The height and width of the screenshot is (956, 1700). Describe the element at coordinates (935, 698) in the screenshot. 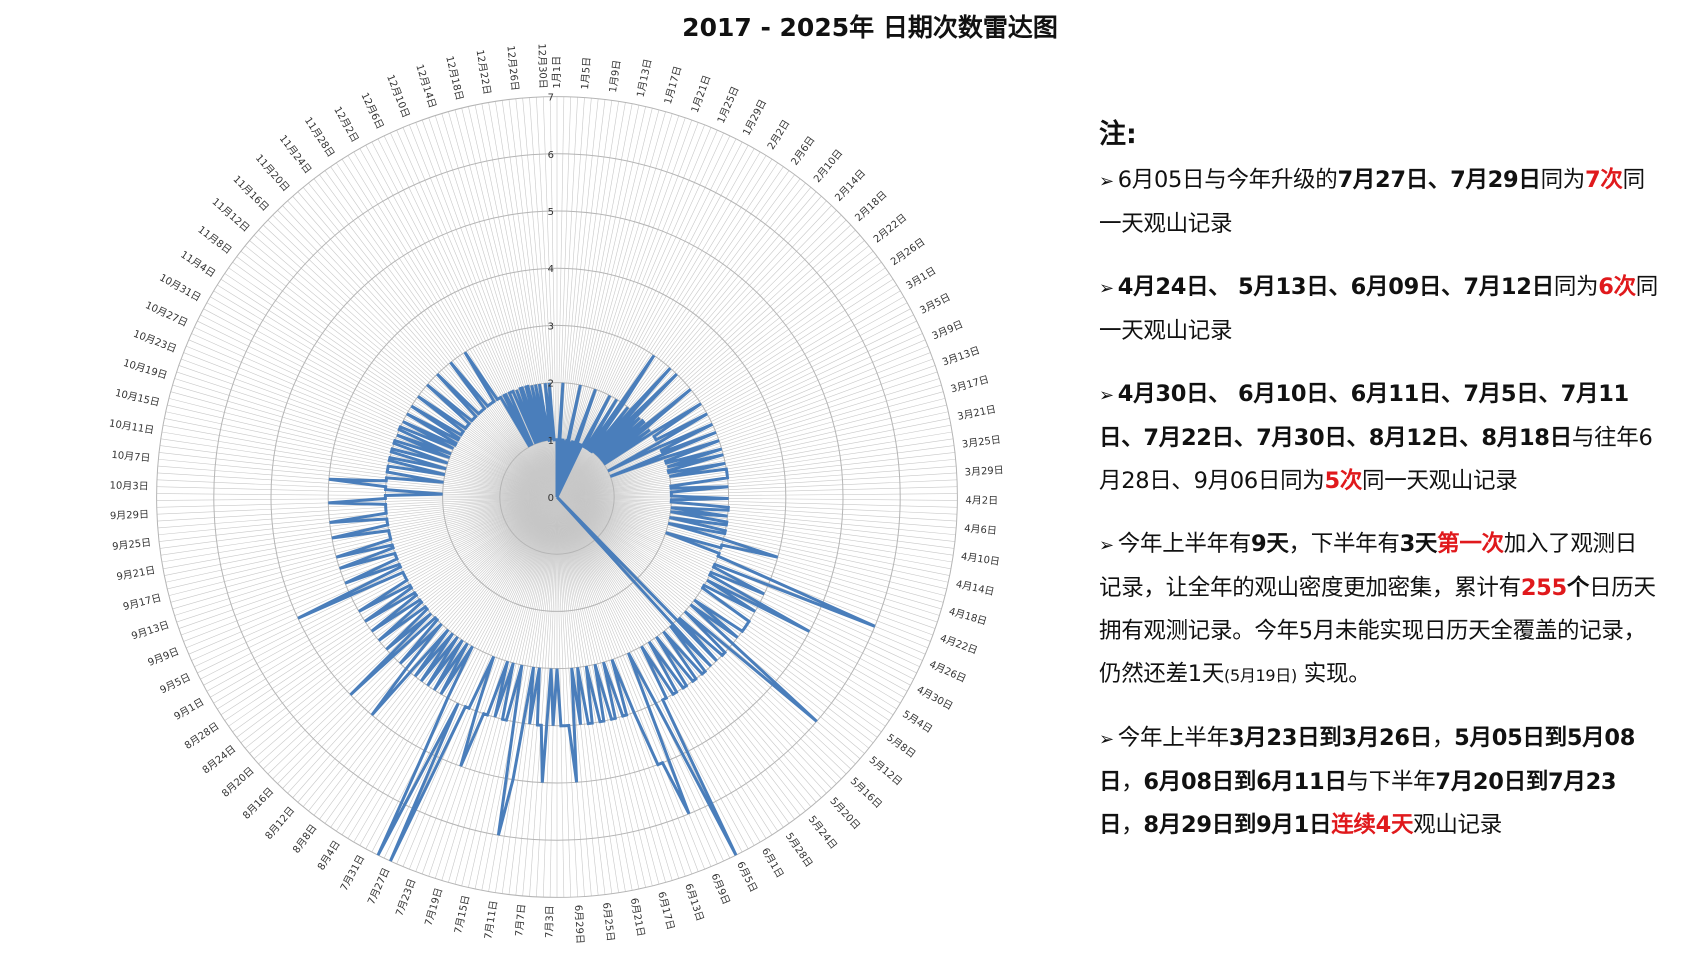

I see `category-label: 4月30日` at that location.